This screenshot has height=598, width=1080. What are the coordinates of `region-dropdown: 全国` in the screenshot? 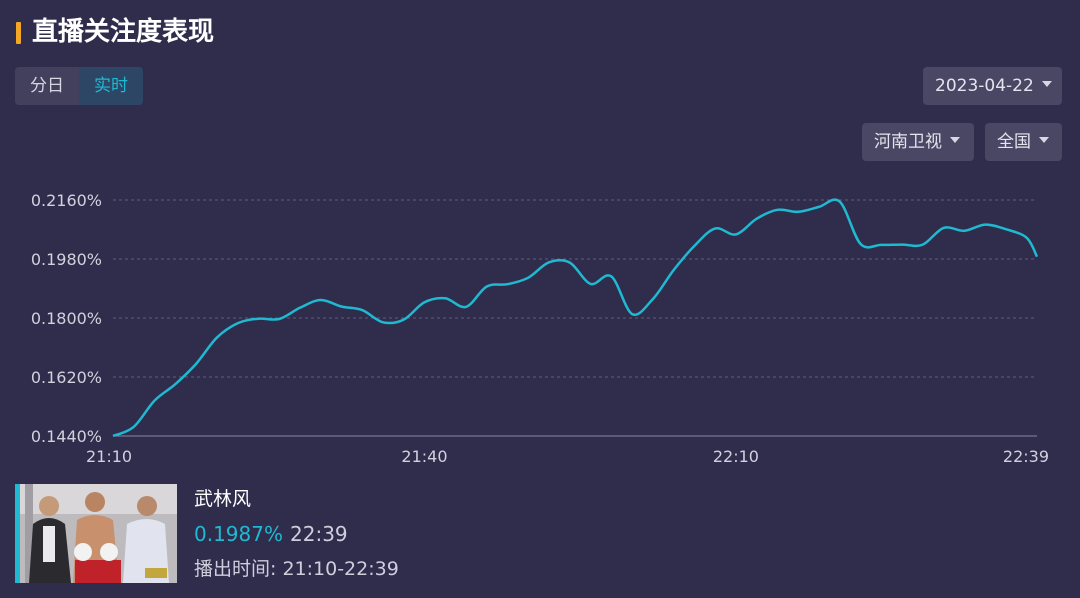 It's located at (1023, 142).